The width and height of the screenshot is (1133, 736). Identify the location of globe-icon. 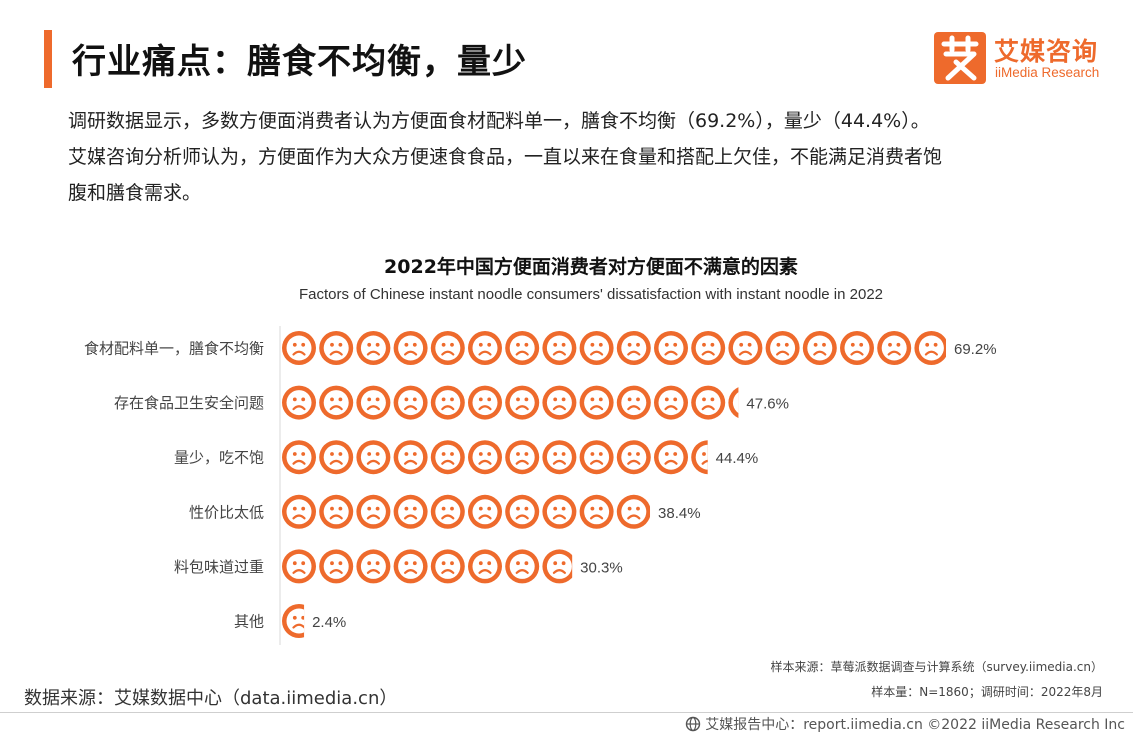
(693, 724).